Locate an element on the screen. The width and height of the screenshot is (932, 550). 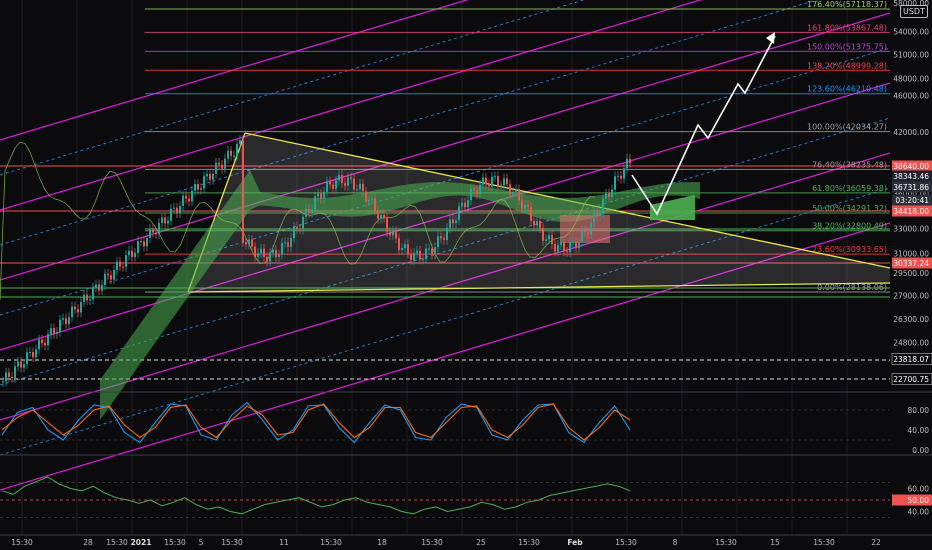
time-tick-label: 8 is located at coordinates (675, 542).